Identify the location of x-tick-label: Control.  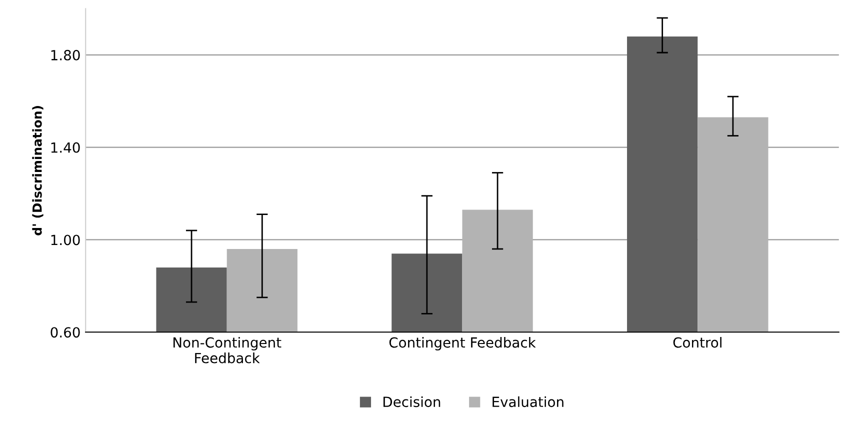
(697, 342).